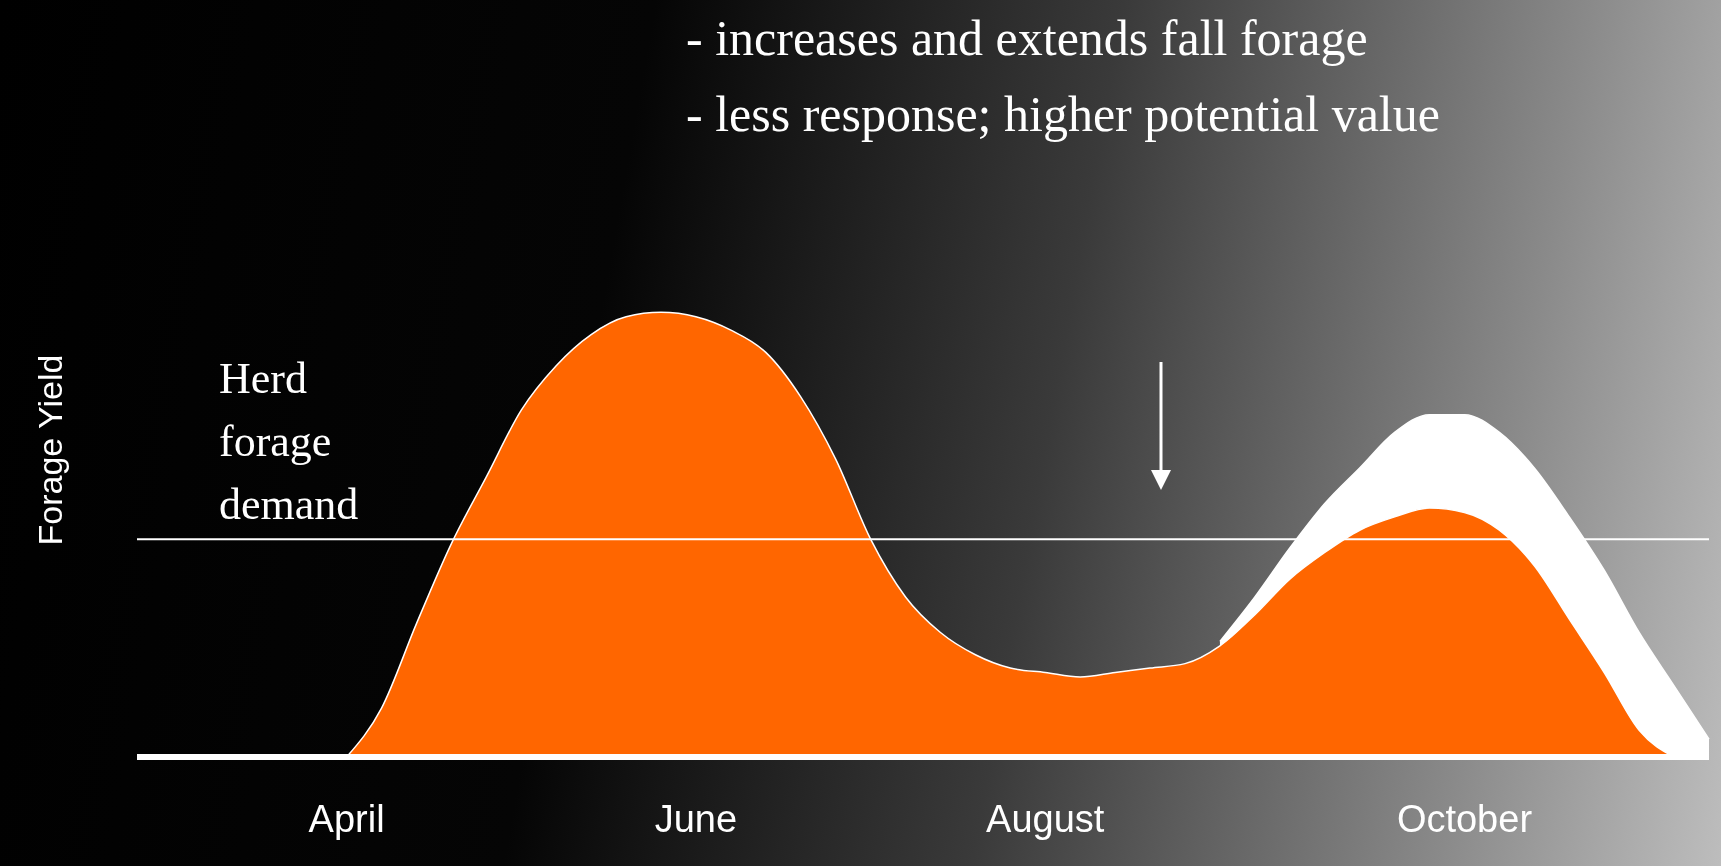 This screenshot has width=1721, height=866. What do you see at coordinates (50, 450) in the screenshot?
I see `y-axis-title: Forage Yield` at bounding box center [50, 450].